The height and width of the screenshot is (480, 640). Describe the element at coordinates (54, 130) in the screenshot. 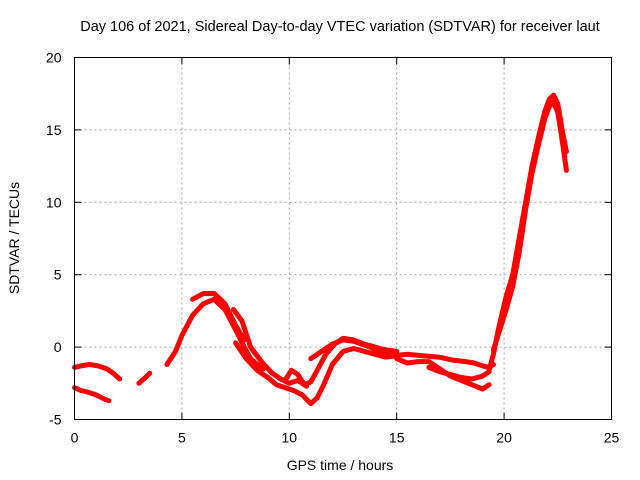

I see `y-tick-label: 15` at that location.